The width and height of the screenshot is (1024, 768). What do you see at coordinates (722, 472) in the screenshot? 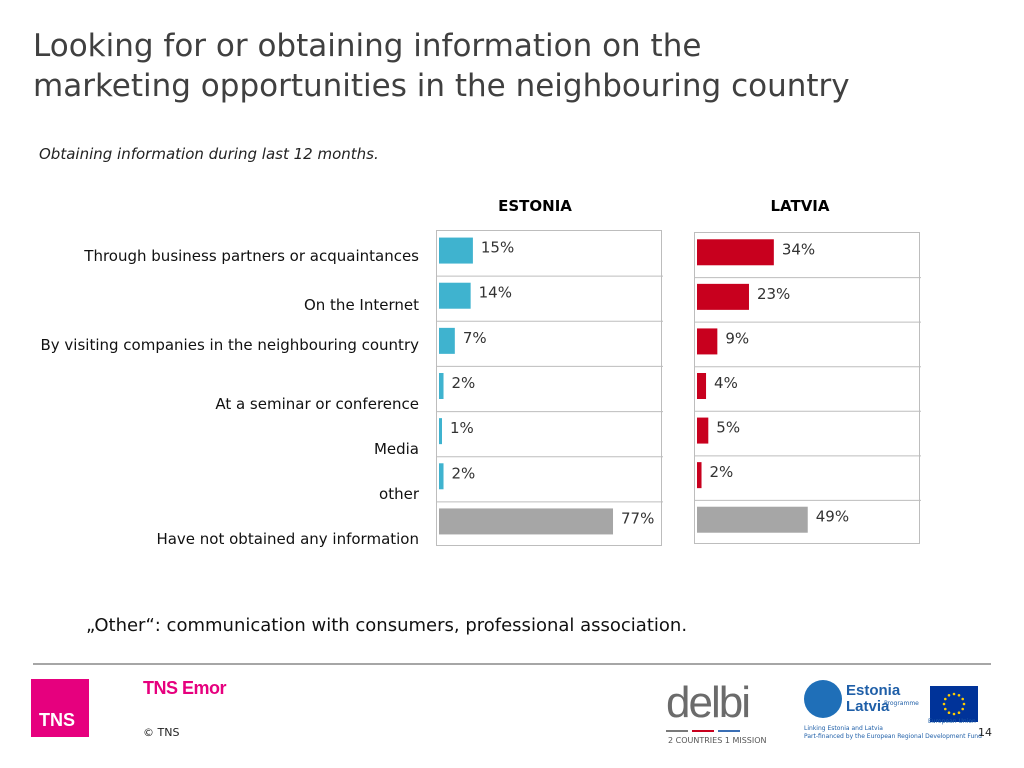
I see `latvia-value-label-other: 2%` at bounding box center [722, 472].